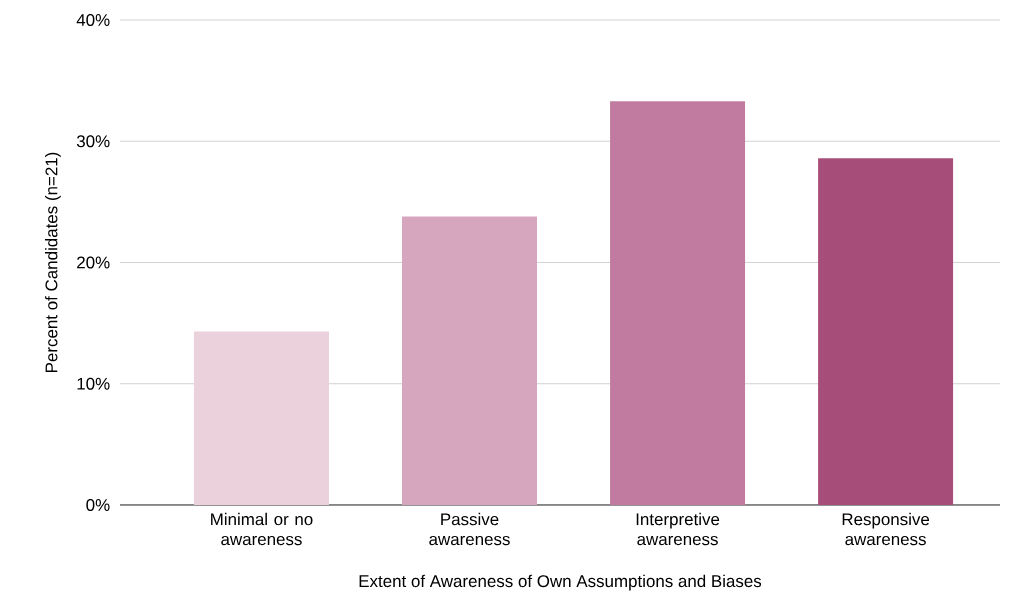 The width and height of the screenshot is (1018, 613). What do you see at coordinates (886, 529) in the screenshot?
I see `x-tick-label: Responsive awareness` at bounding box center [886, 529].